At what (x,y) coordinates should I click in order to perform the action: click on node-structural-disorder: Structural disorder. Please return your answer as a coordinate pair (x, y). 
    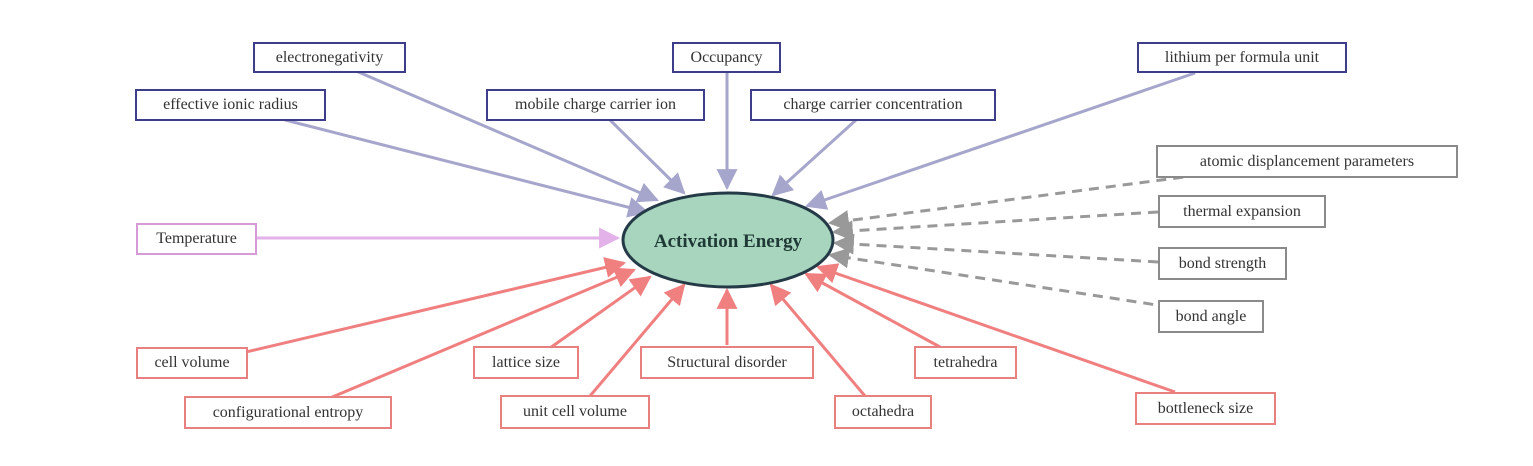
    Looking at the image, I should click on (727, 362).